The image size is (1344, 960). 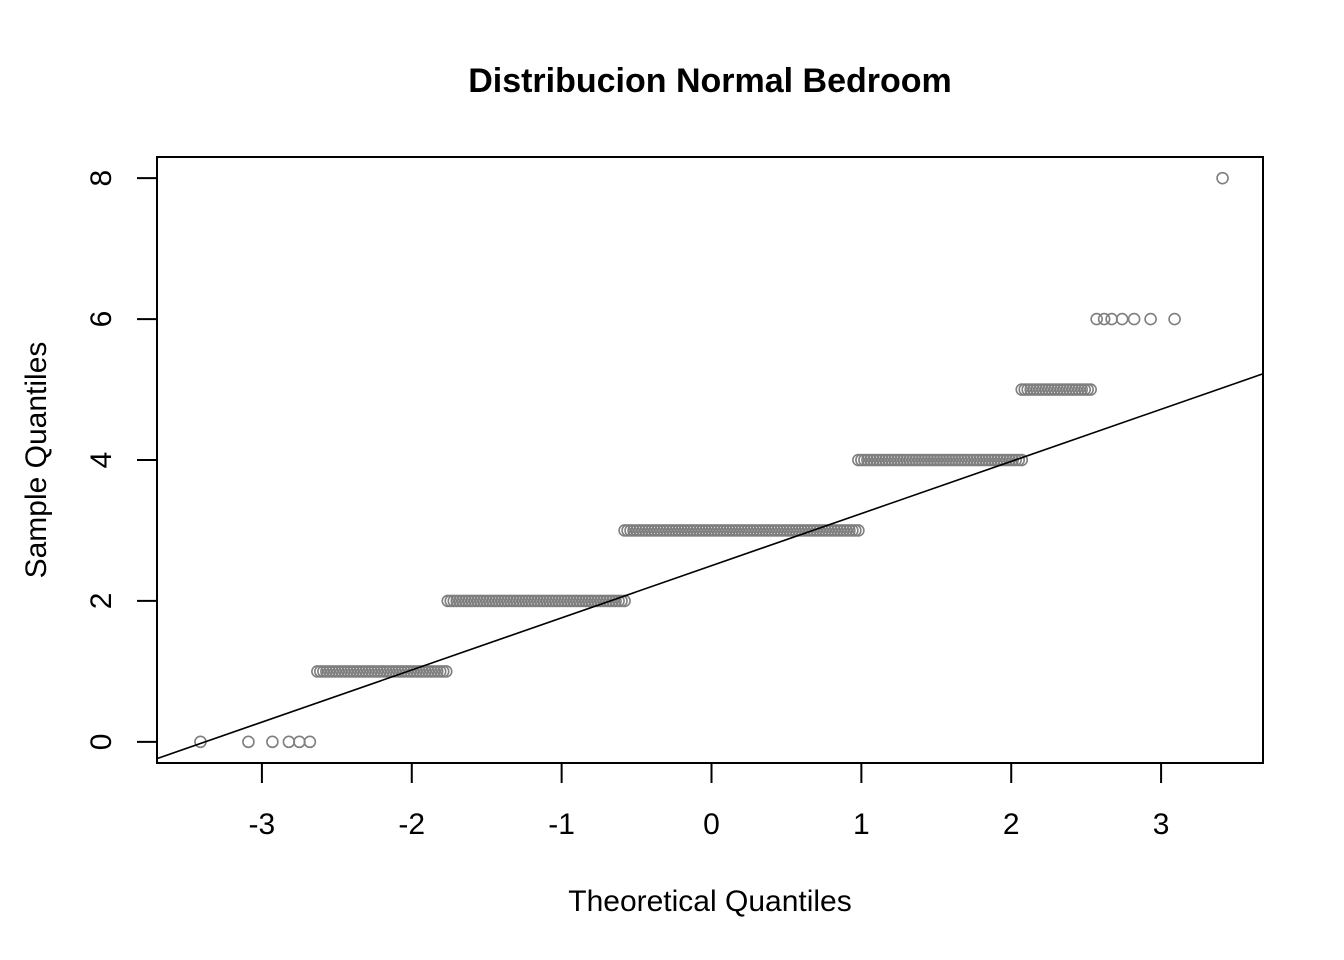 I want to click on chart-title: Distribucion Normal Bedroom, so click(x=710, y=81).